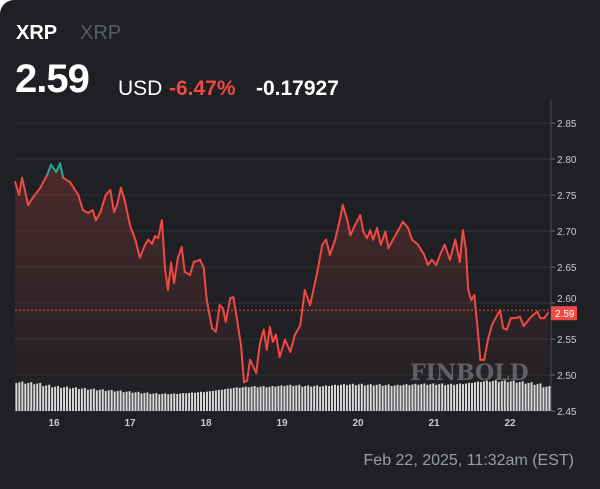 Image resolution: width=600 pixels, height=489 pixels. Describe the element at coordinates (567, 299) in the screenshot. I see `y-tick-label: 2.60` at that location.